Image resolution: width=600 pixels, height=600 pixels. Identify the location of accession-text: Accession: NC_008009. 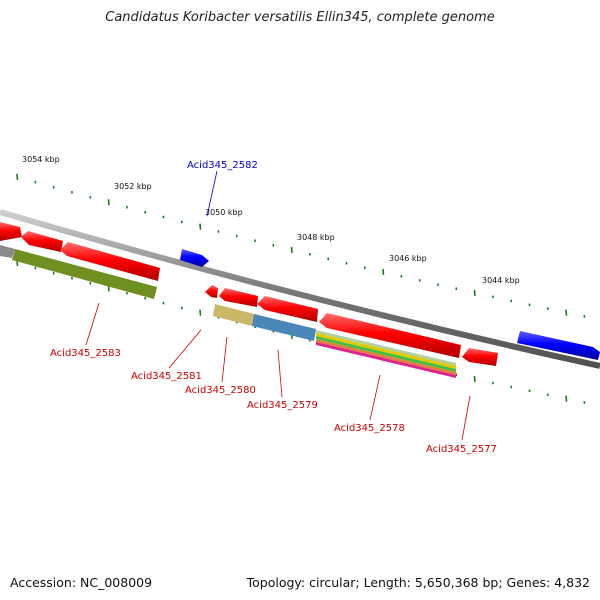
(81, 582).